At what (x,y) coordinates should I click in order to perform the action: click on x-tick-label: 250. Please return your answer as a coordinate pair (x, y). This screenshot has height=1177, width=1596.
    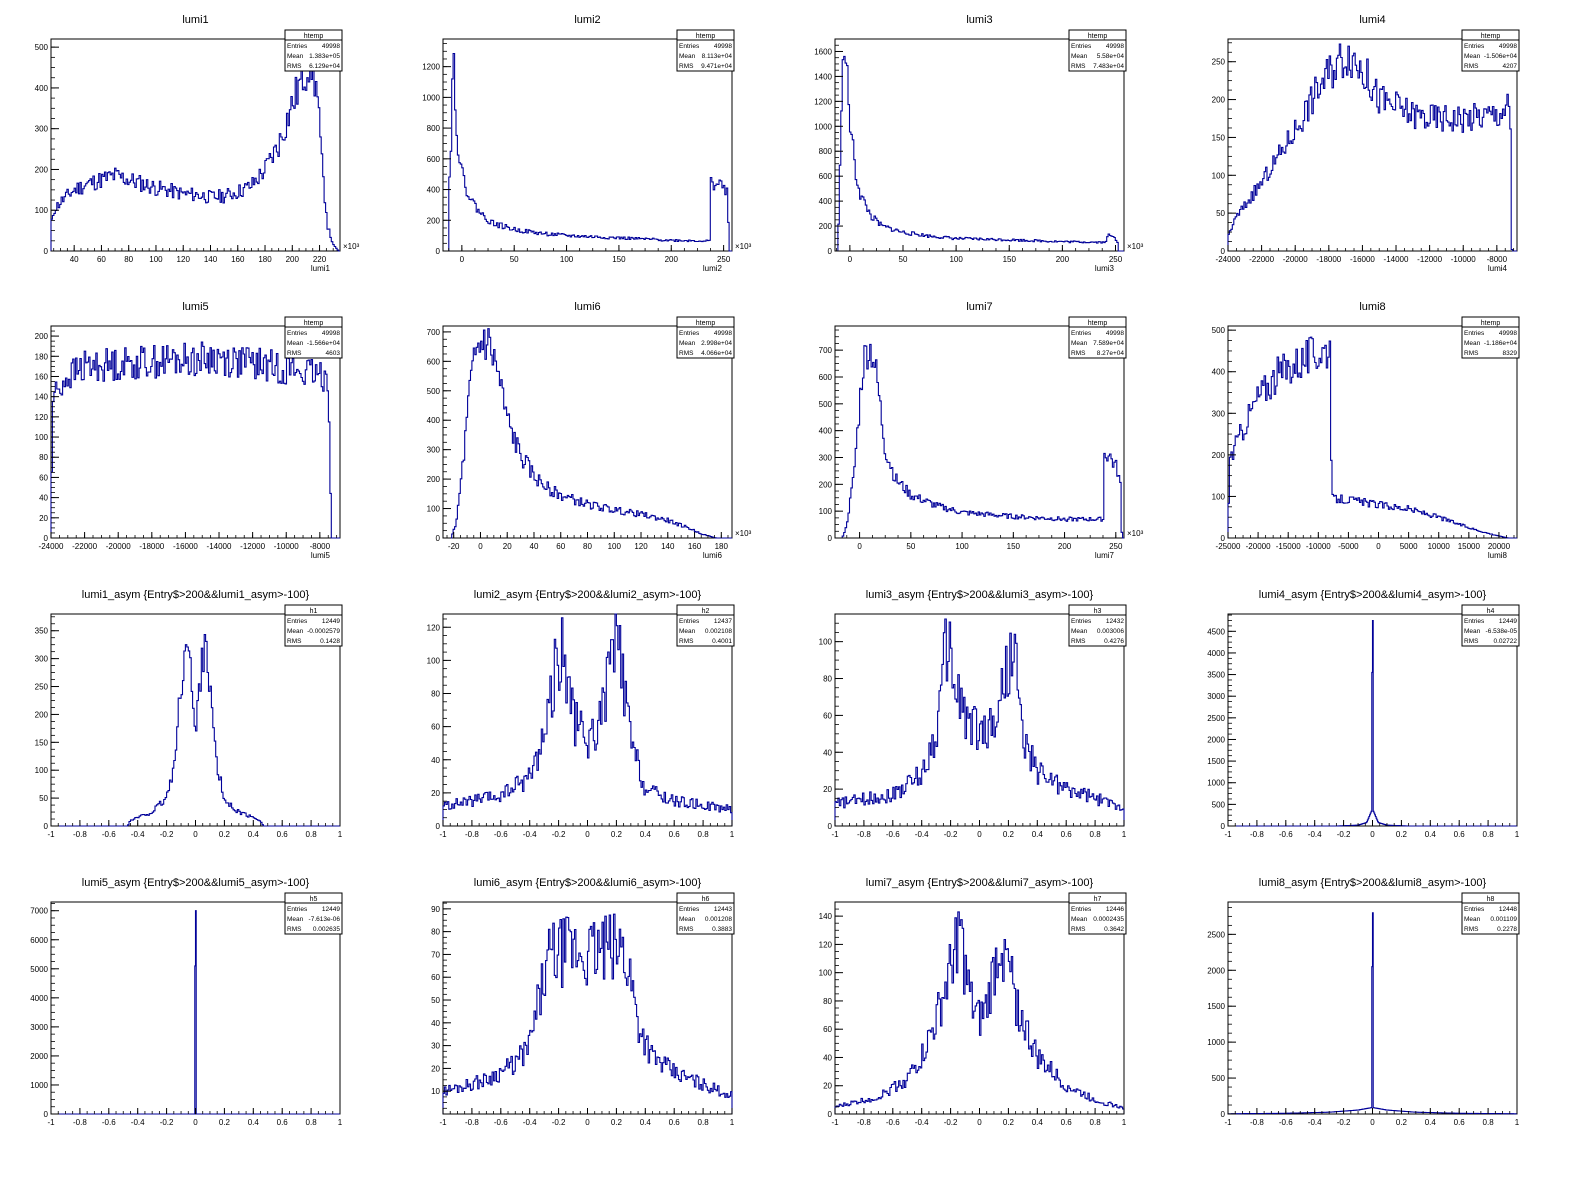
    Looking at the image, I should click on (1116, 259).